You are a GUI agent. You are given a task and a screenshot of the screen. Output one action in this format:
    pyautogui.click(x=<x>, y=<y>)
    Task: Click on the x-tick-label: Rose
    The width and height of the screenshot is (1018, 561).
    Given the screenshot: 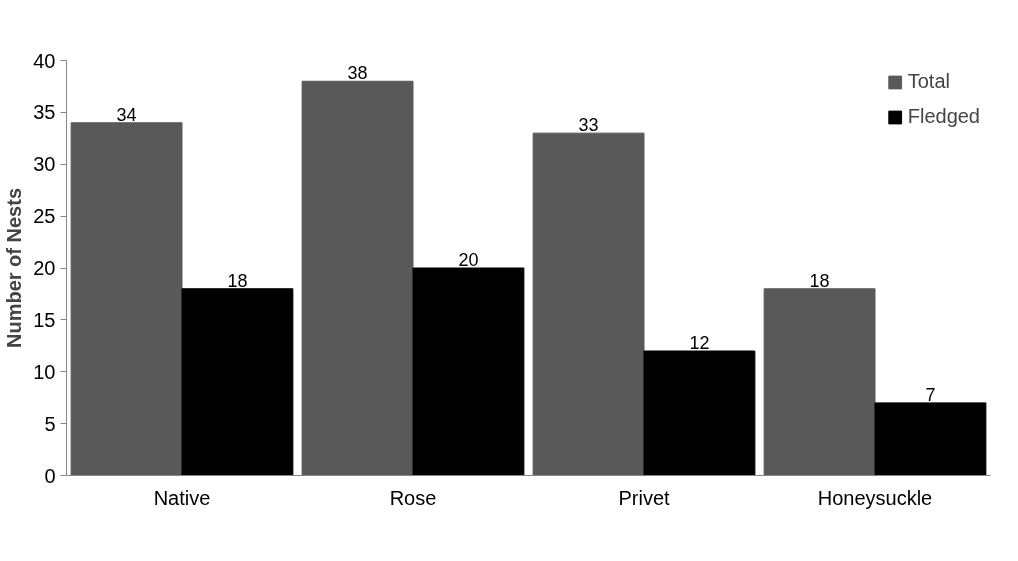 What is the action you would take?
    pyautogui.click(x=413, y=497)
    